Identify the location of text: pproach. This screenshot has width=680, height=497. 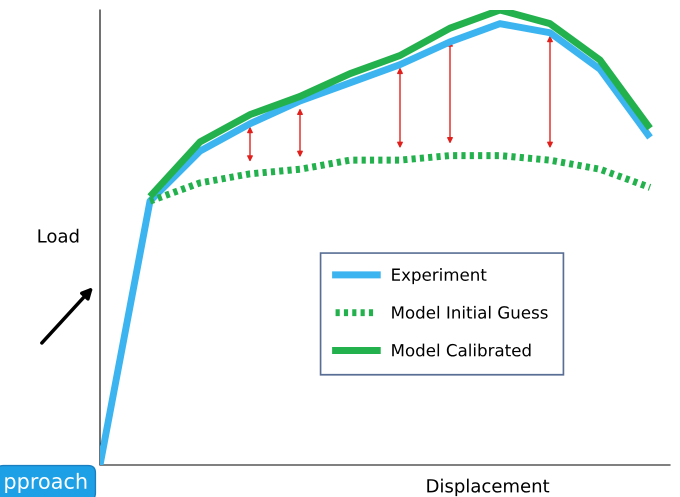
(45, 483).